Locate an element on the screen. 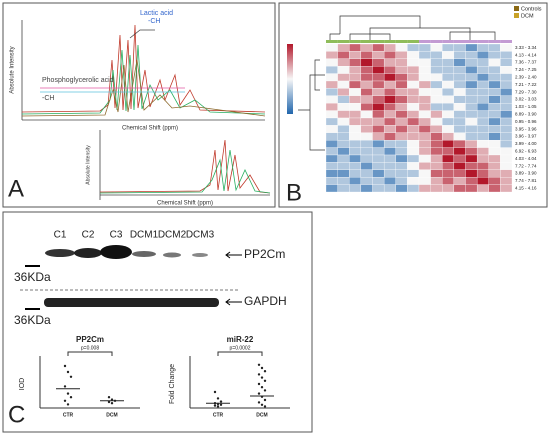  row-label: 7.21 - 7.22 is located at coordinates (526, 84).